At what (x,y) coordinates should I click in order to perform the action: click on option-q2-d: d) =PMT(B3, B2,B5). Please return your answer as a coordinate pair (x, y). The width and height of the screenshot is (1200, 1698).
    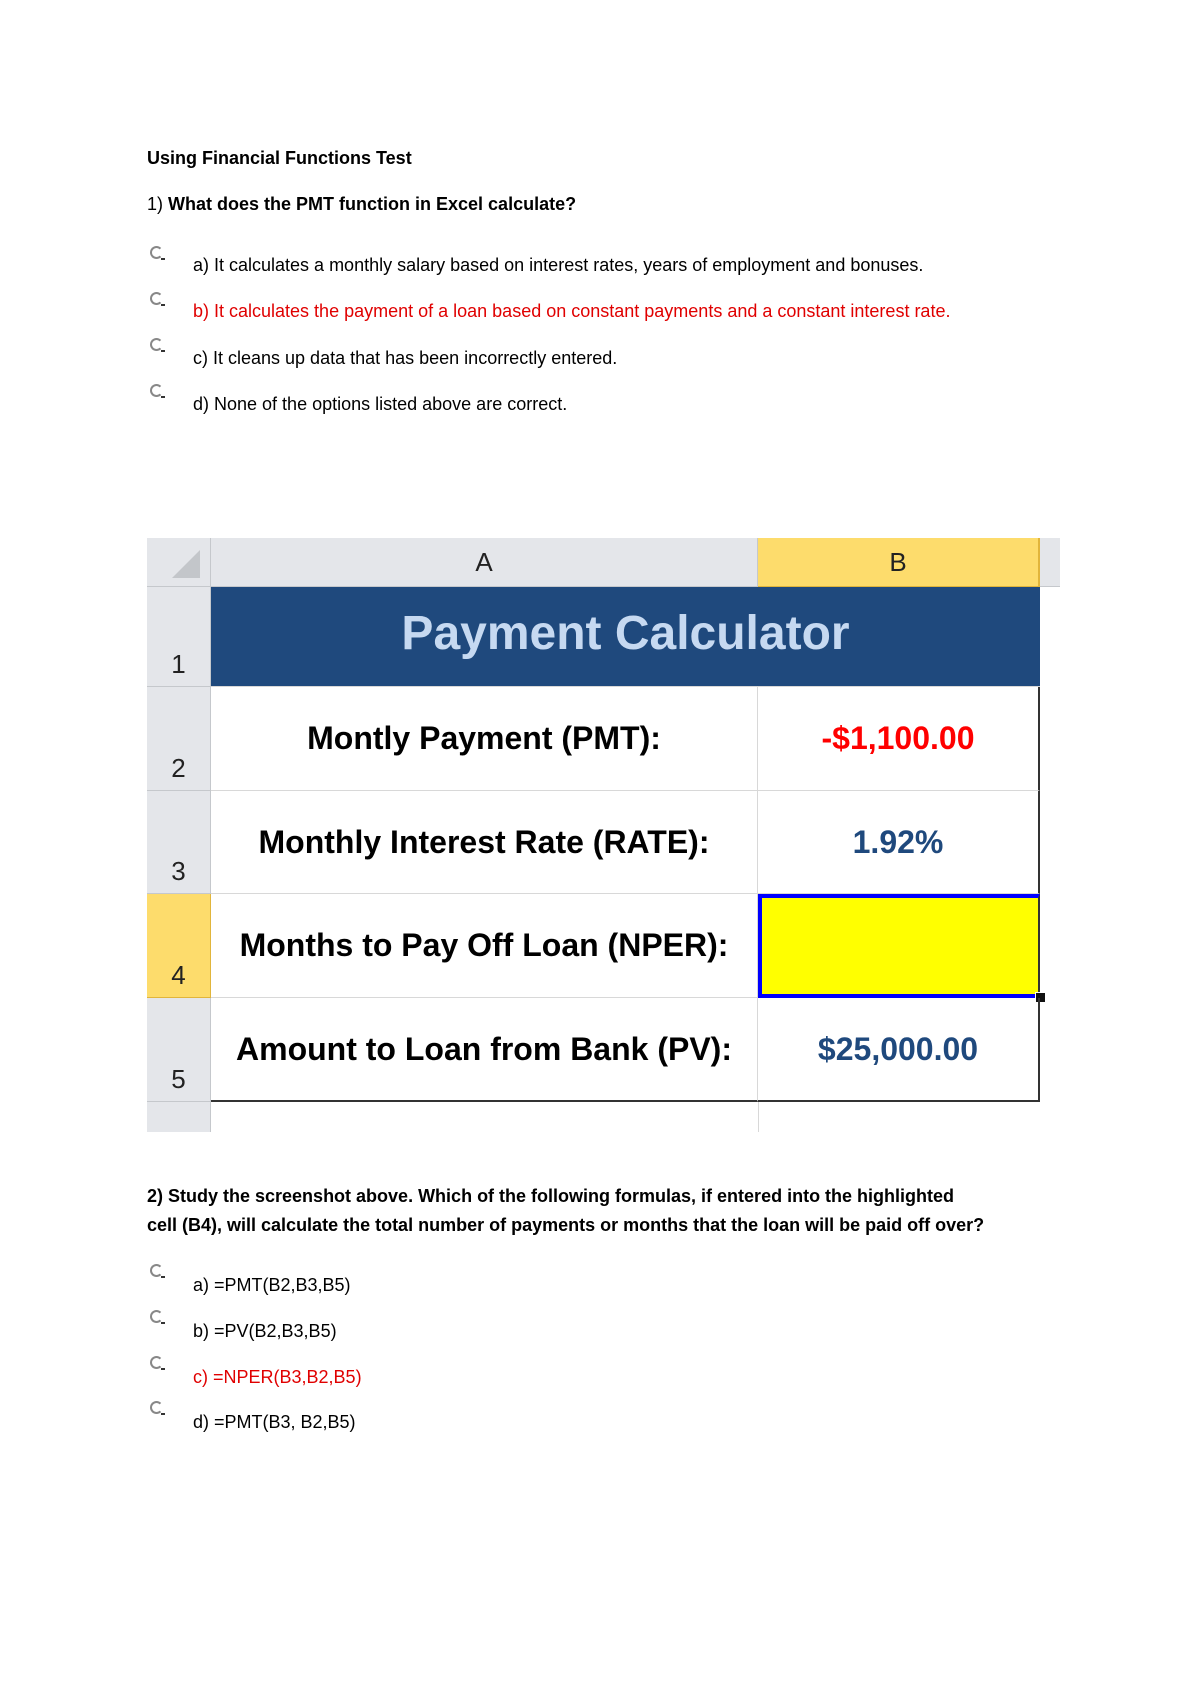
    Looking at the image, I should click on (274, 1422).